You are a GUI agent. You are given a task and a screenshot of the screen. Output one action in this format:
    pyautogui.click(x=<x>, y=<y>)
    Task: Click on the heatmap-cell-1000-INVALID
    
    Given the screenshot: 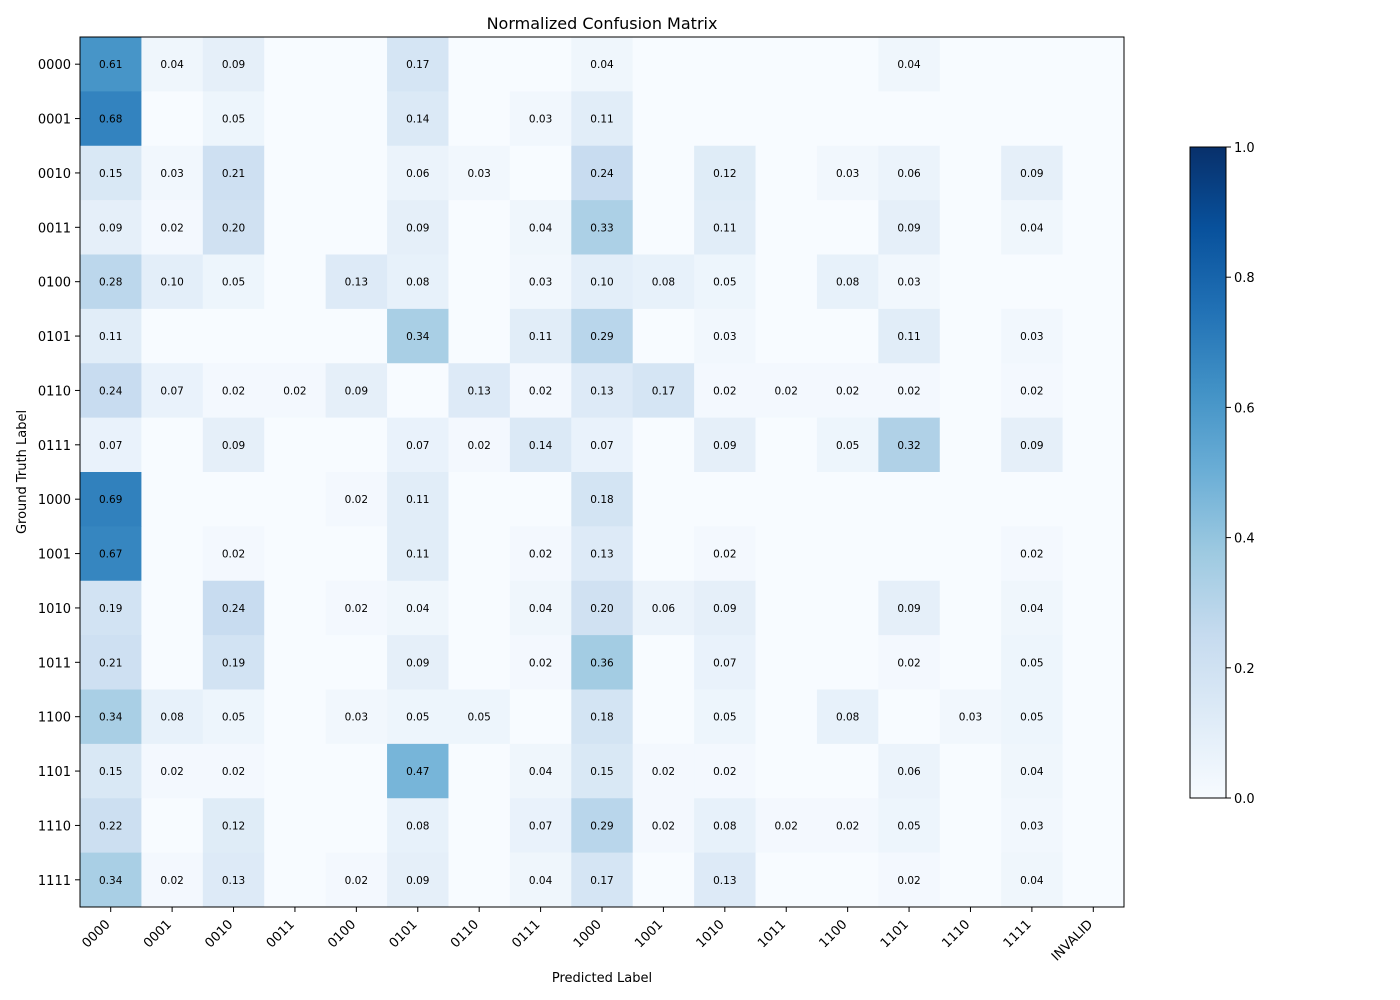 What is the action you would take?
    pyautogui.click(x=1093, y=499)
    